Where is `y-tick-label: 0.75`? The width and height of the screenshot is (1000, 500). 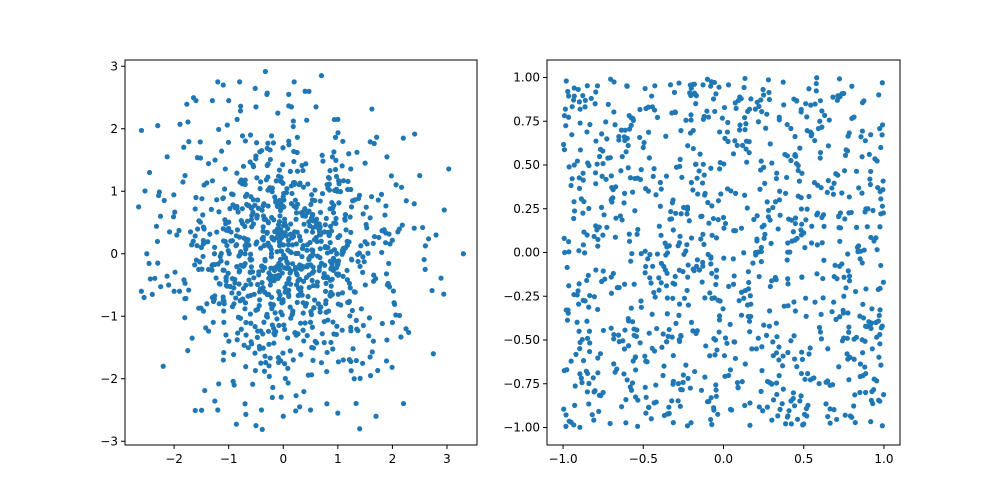 y-tick-label: 0.75 is located at coordinates (526, 121).